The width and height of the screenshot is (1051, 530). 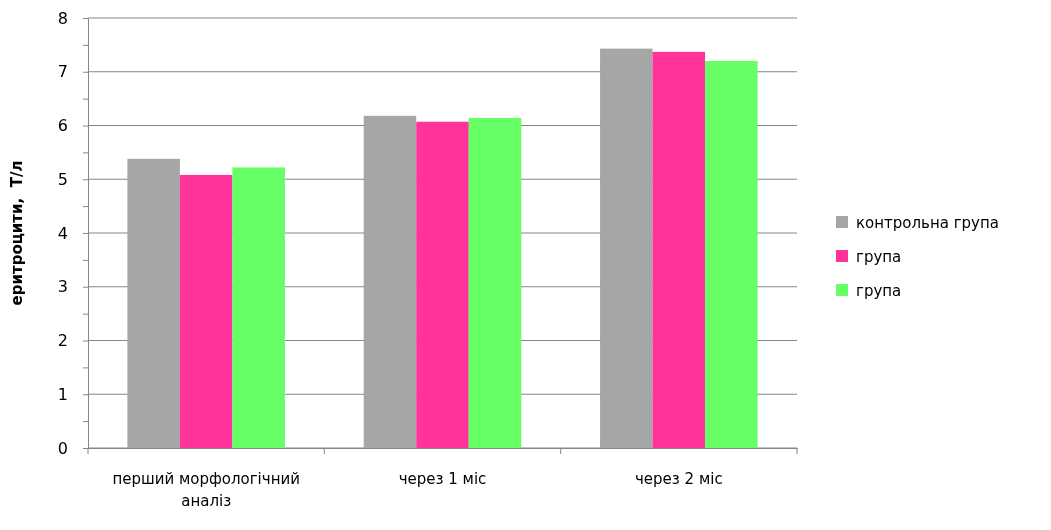 What do you see at coordinates (679, 479) in the screenshot?
I see `x-tick-label: через 2 міс` at bounding box center [679, 479].